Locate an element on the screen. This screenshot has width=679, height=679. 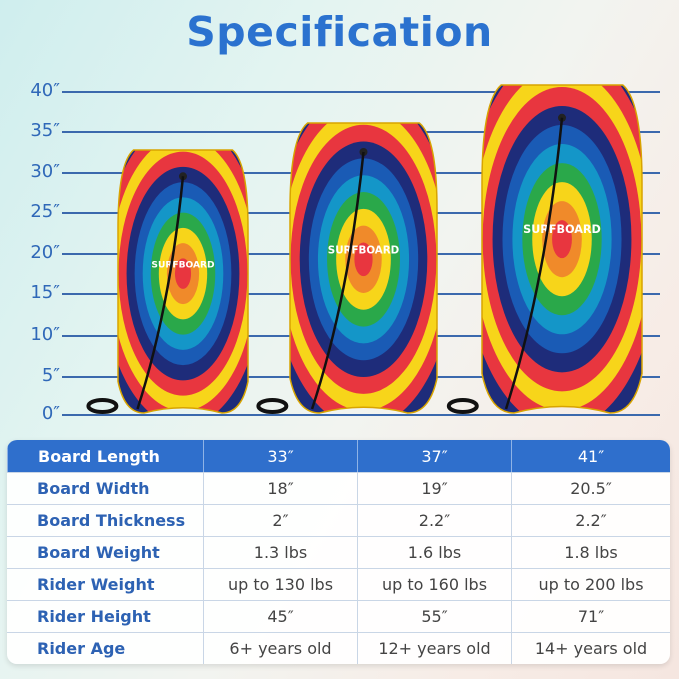
scale-tick-label: 40″ is located at coordinates (45, 90).